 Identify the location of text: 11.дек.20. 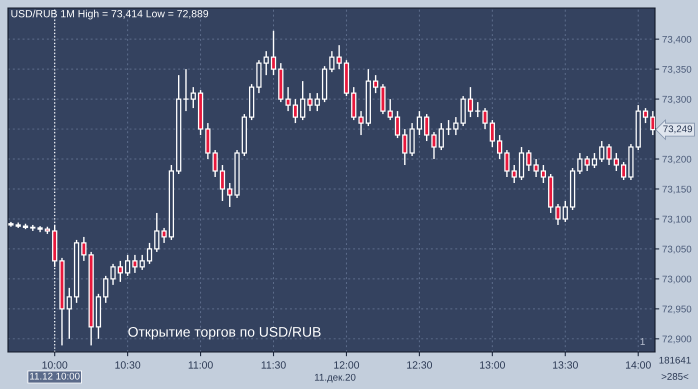
(335, 378).